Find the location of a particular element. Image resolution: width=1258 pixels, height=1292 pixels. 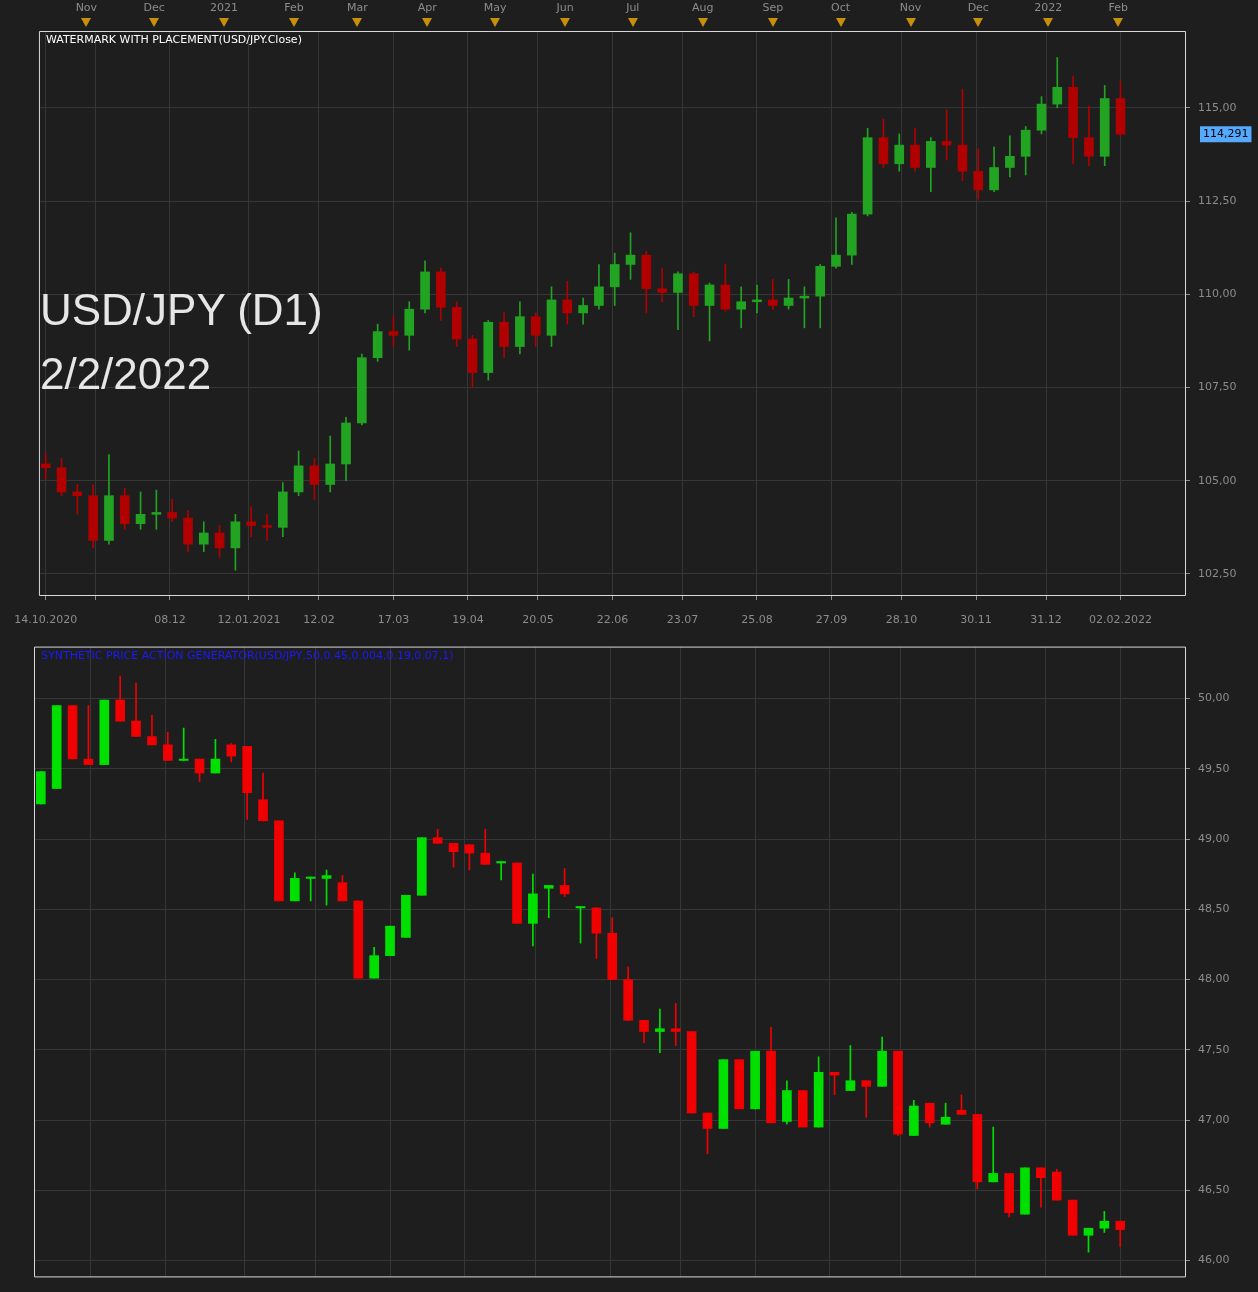

annotation: USD/JPY (D1) is located at coordinates (181, 309).